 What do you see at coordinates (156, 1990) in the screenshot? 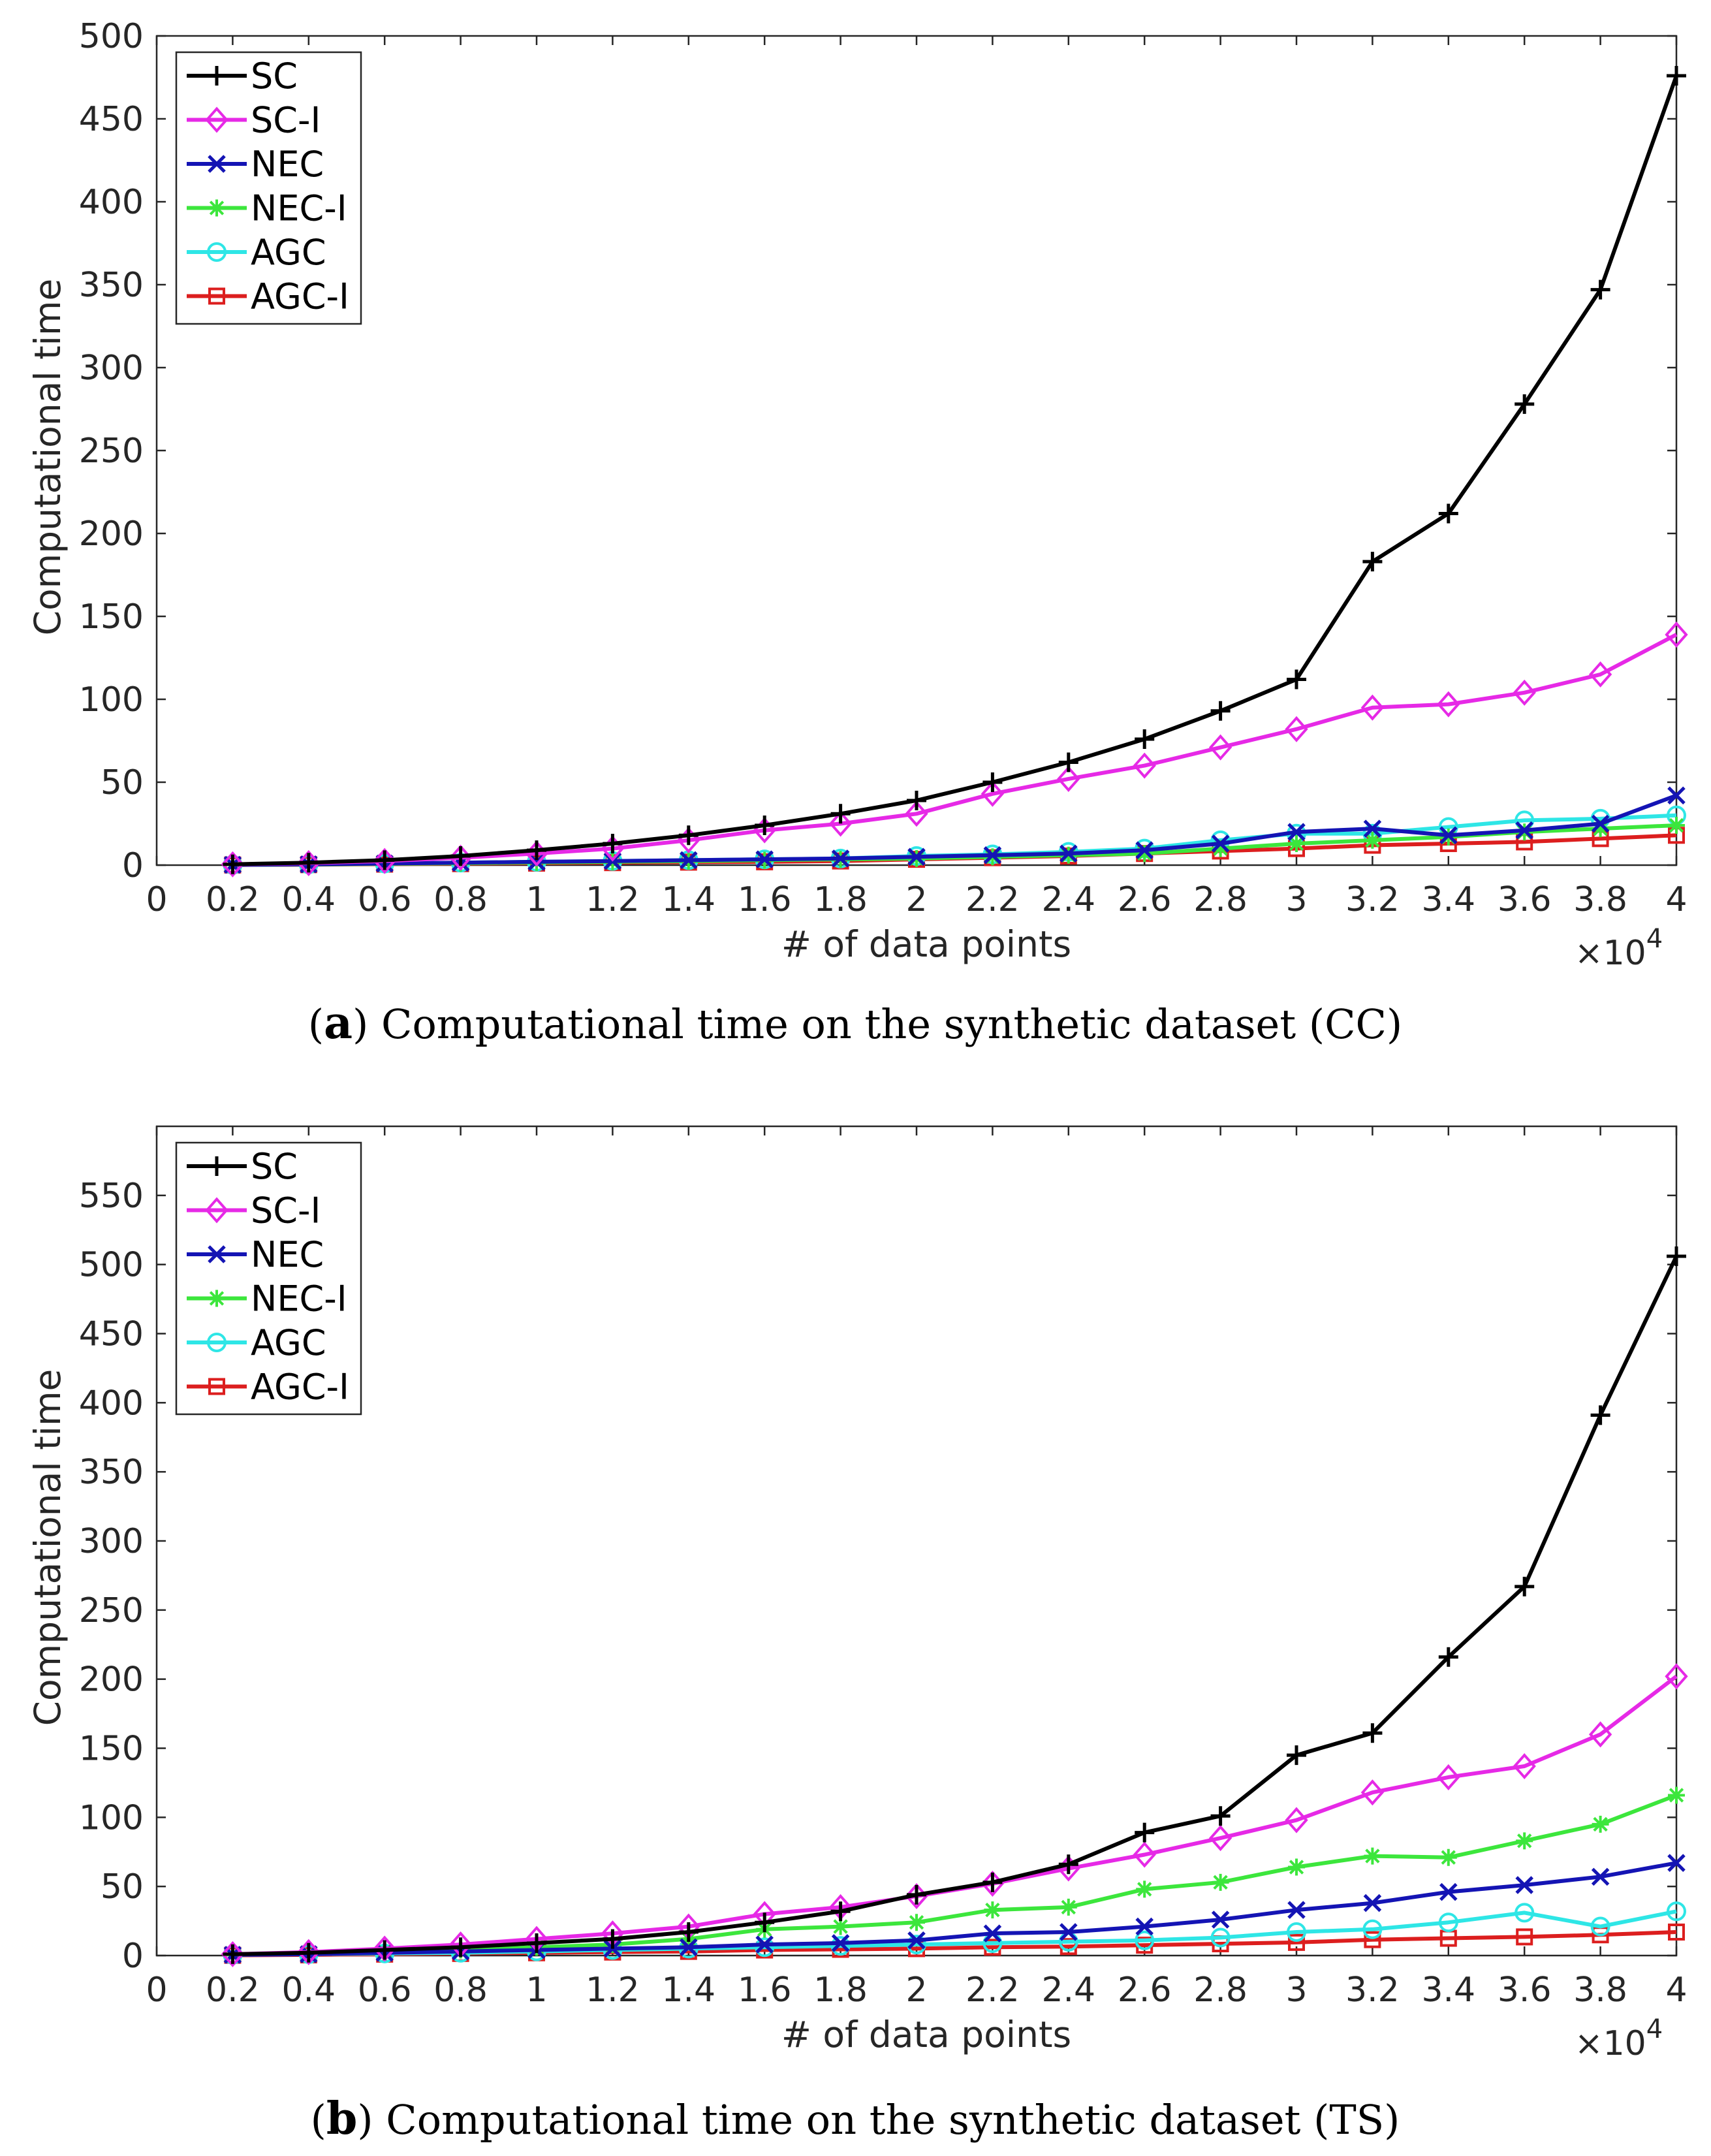
I see `x-tick-label: 0` at bounding box center [156, 1990].